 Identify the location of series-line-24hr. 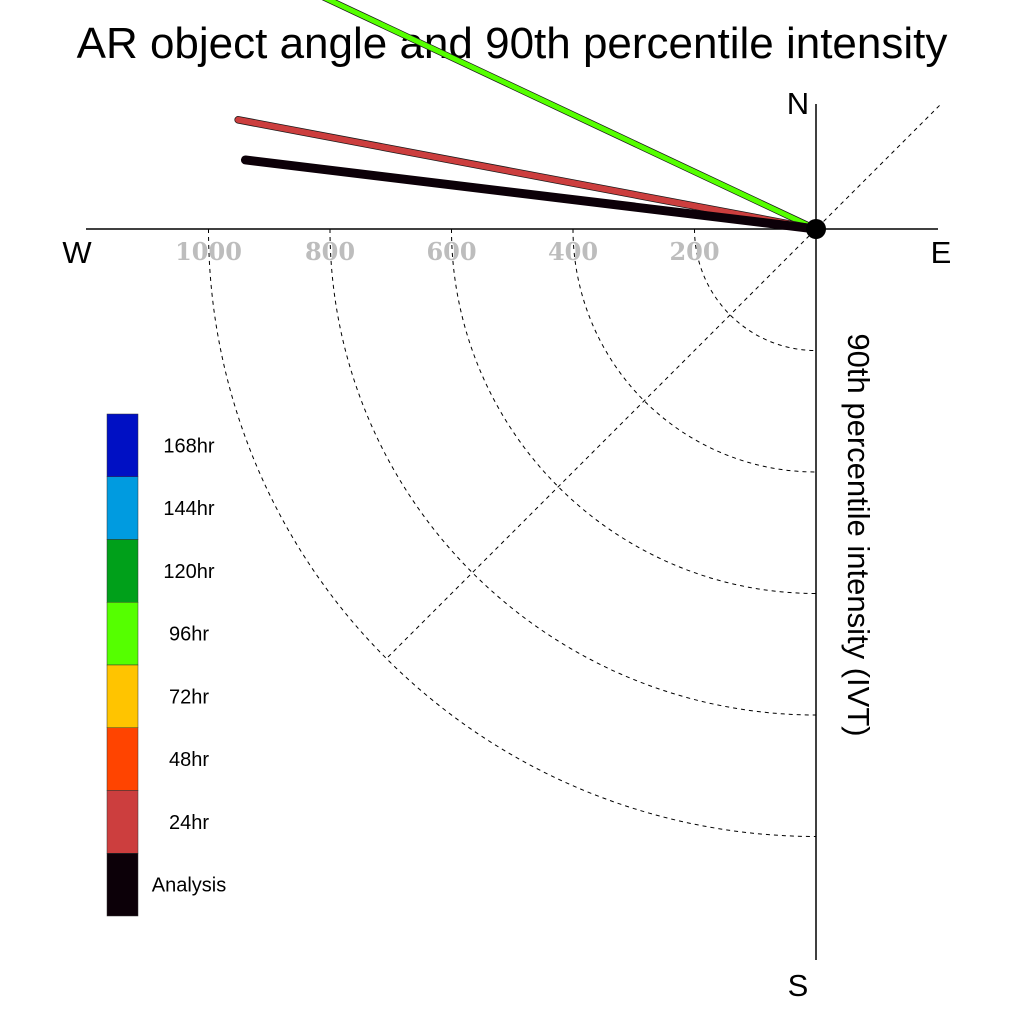
(527, 174).